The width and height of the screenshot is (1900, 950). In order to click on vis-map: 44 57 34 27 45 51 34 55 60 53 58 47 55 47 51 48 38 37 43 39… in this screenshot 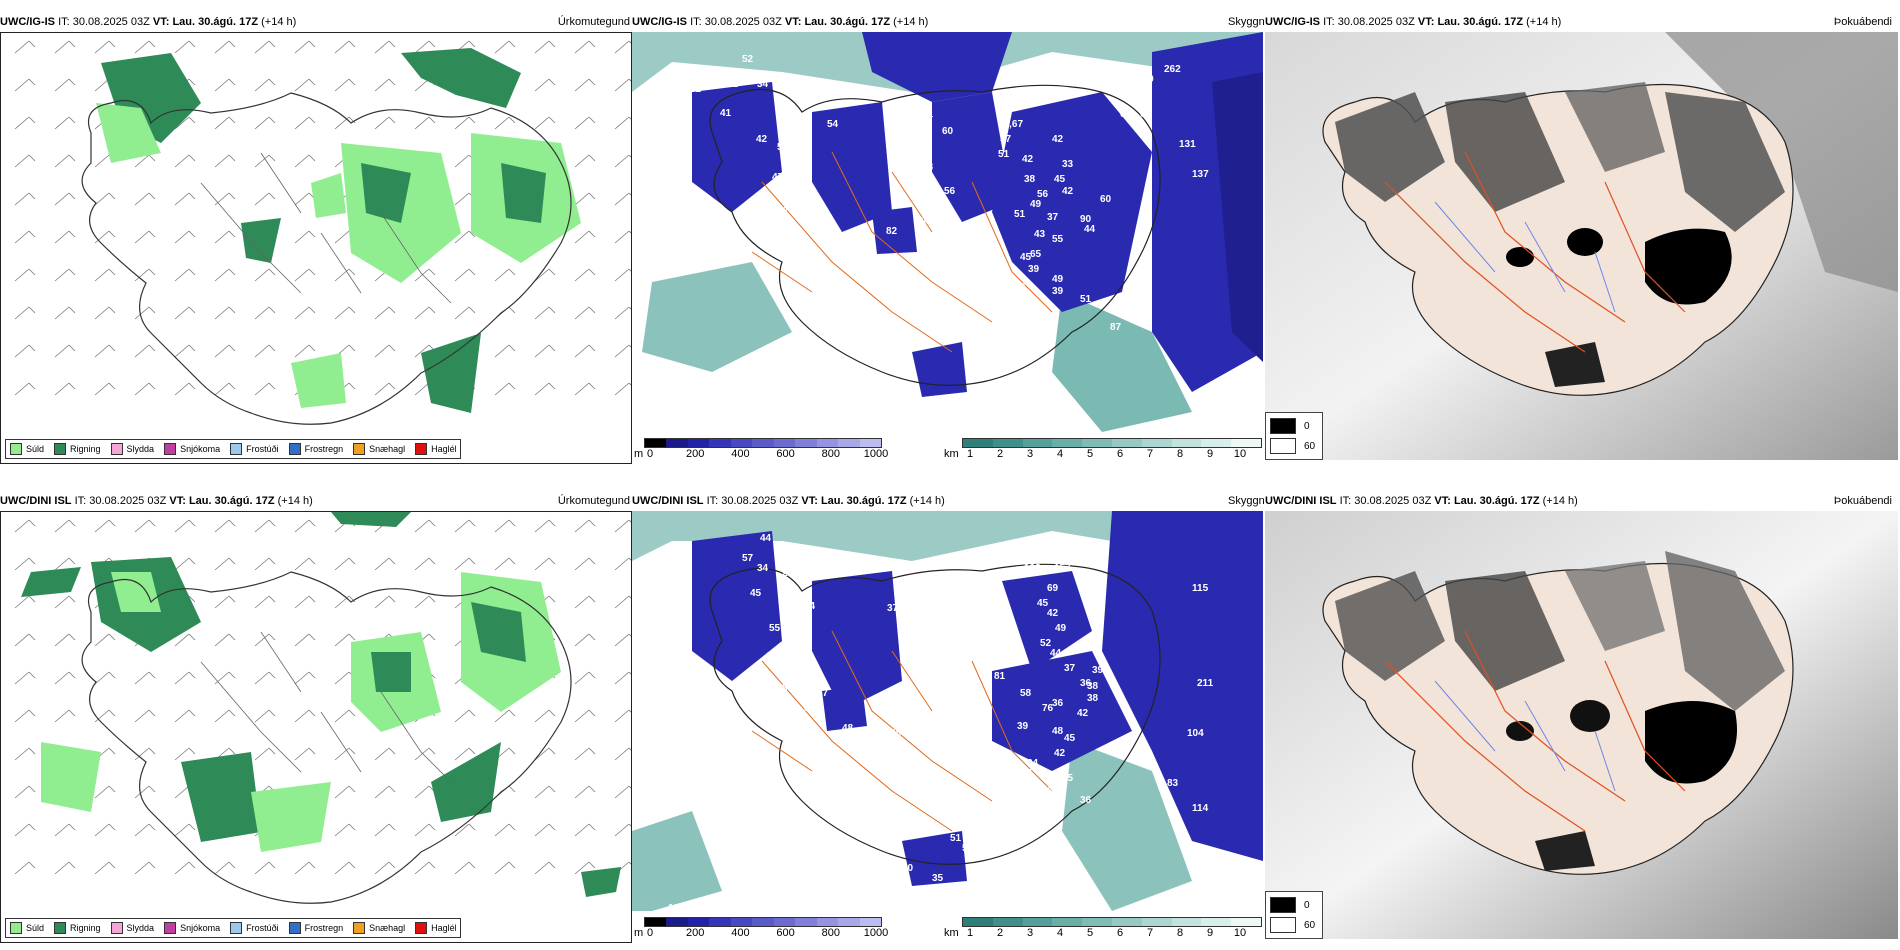, I will do `click(947, 711)`.